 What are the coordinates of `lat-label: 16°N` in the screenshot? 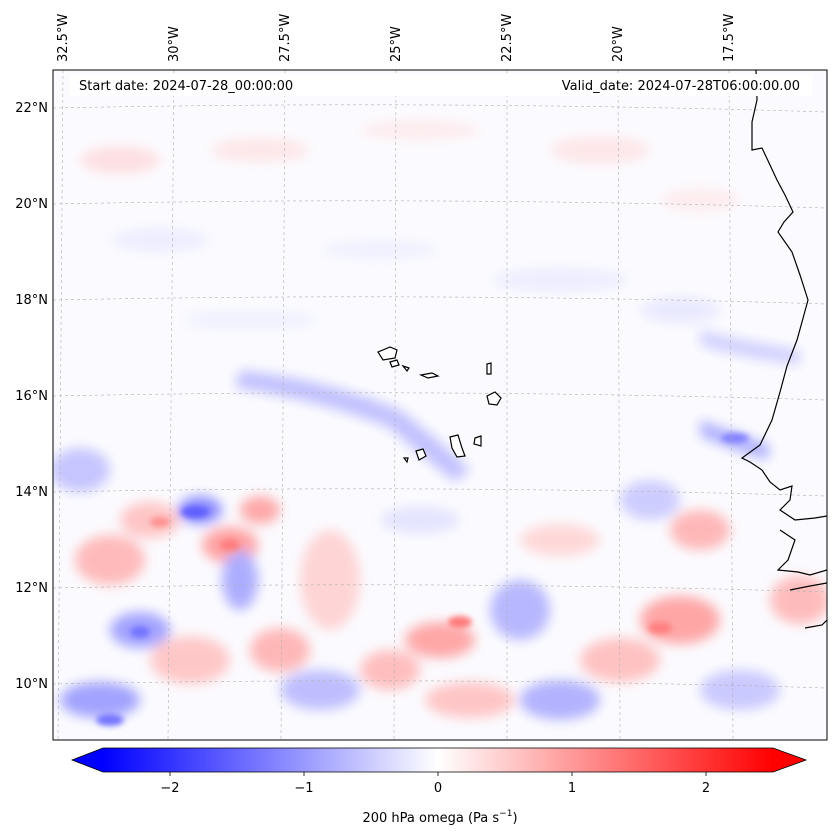 It's located at (31, 396).